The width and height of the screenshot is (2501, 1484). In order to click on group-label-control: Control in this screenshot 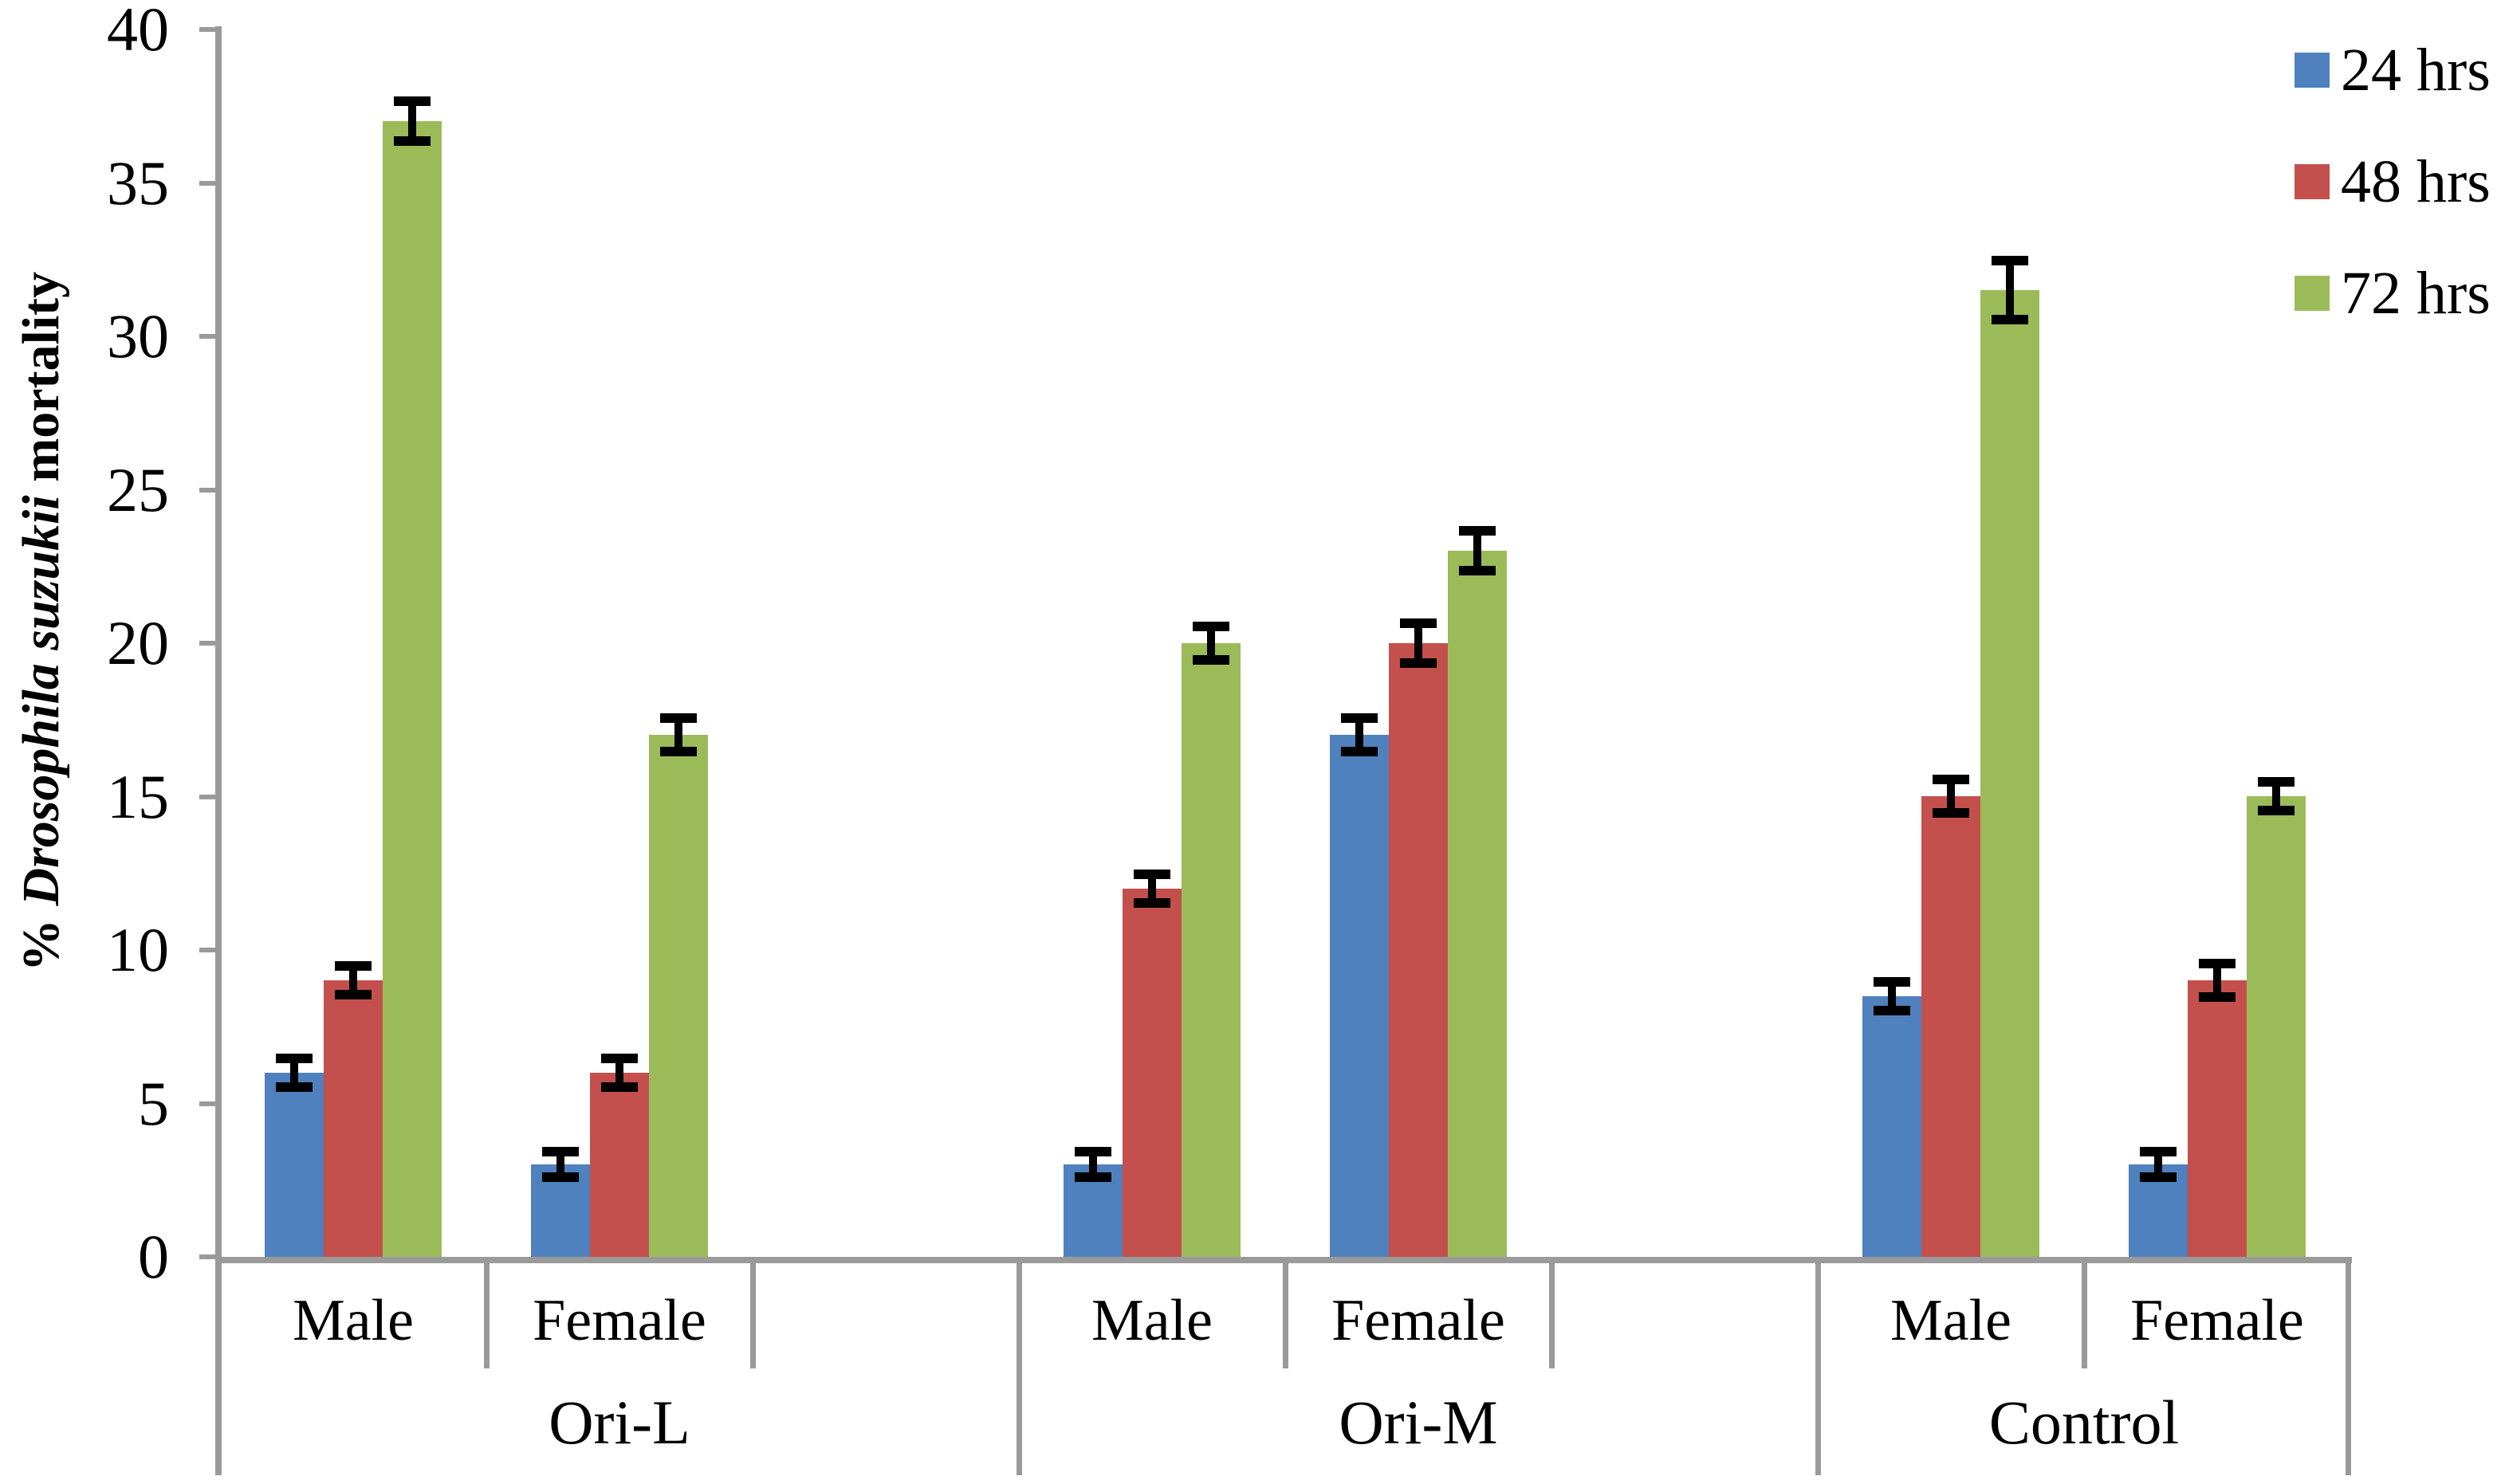, I will do `click(2084, 1422)`.